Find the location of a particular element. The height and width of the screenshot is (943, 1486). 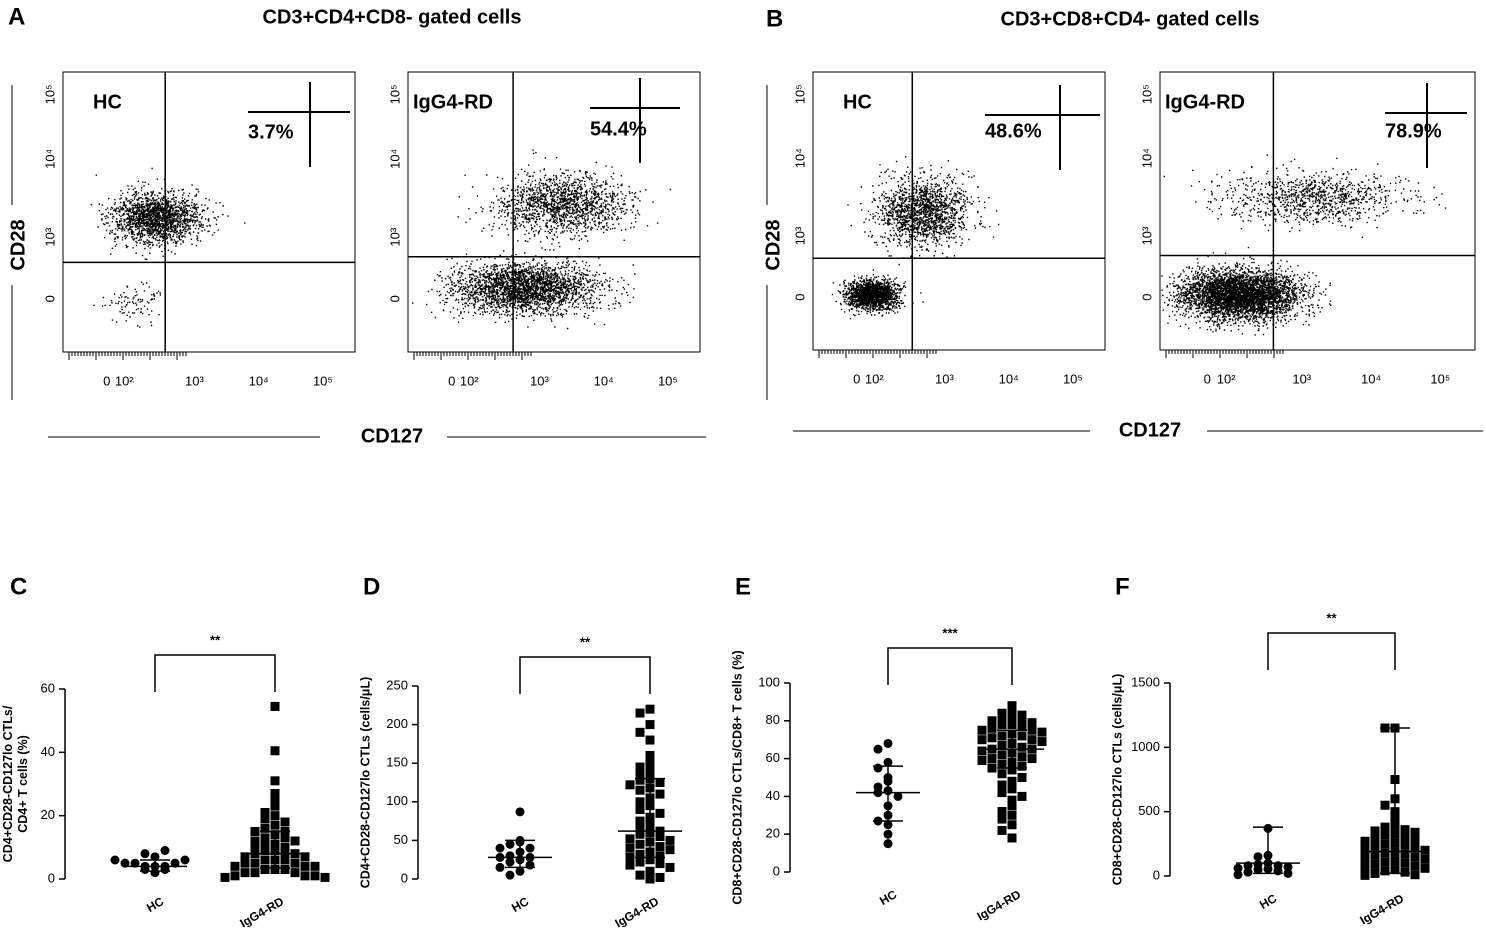

y-tick-label: 10⁴ is located at coordinates (394, 159).